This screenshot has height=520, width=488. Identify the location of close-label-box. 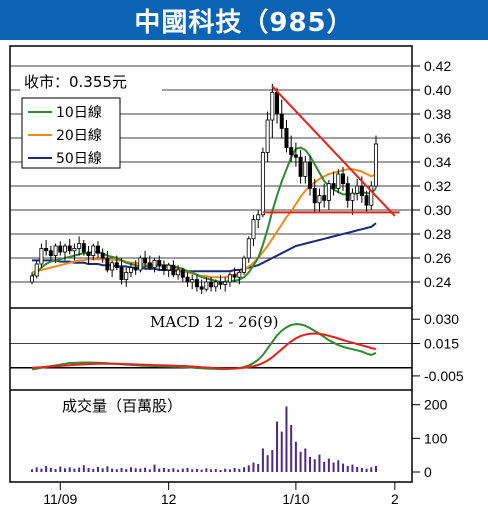
(91, 82).